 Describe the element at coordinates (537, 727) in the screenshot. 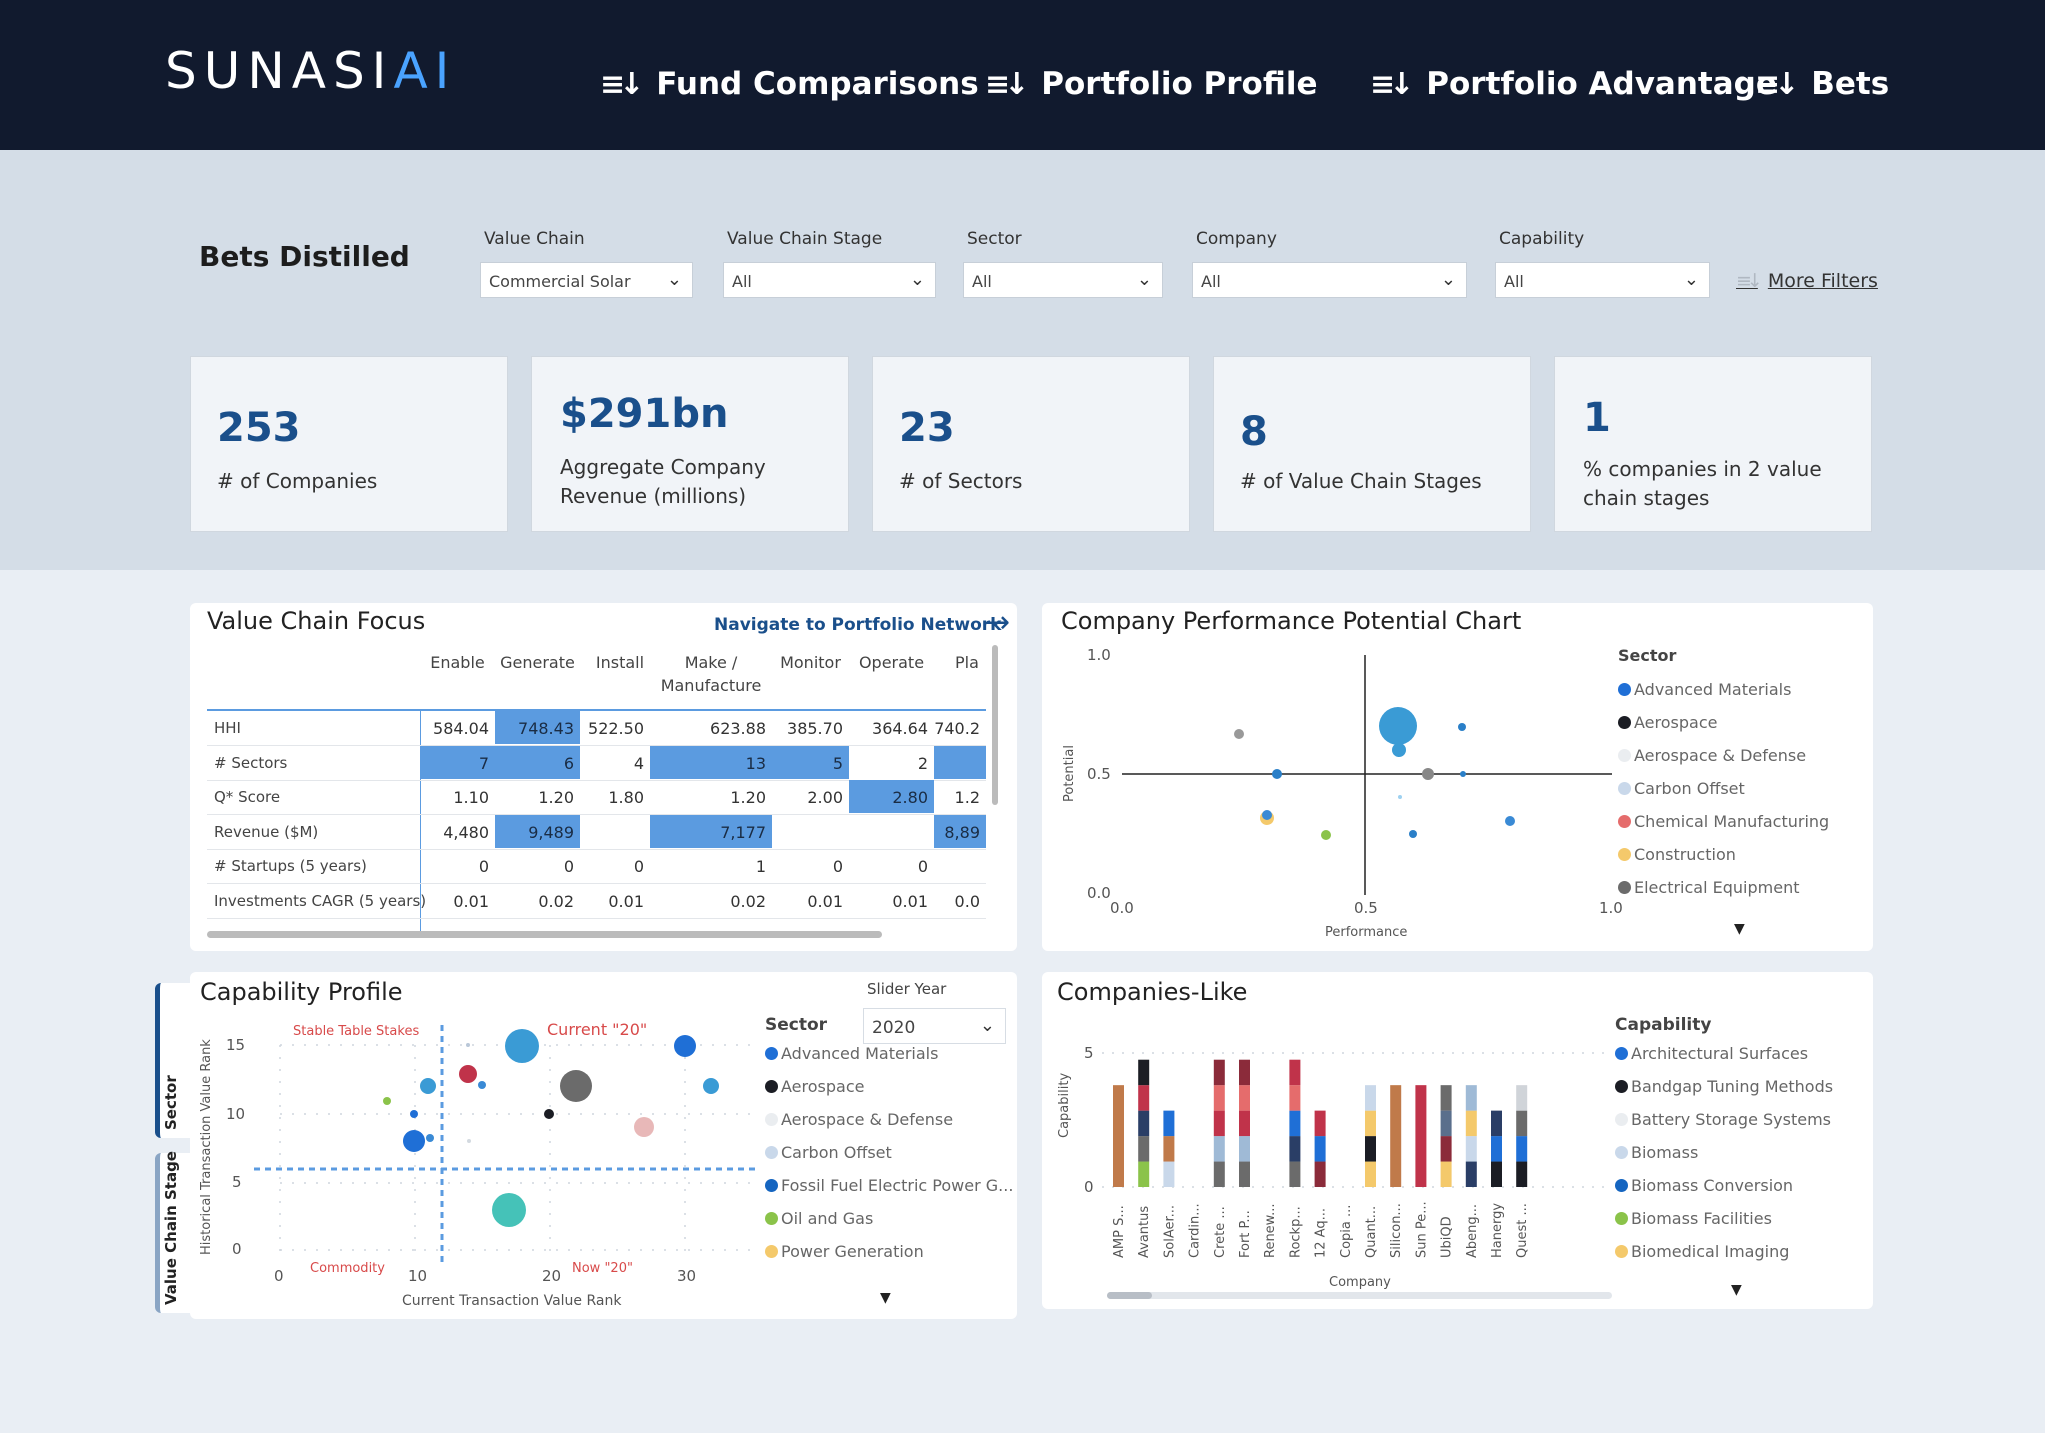

I see `table-cell: 748.43` at that location.